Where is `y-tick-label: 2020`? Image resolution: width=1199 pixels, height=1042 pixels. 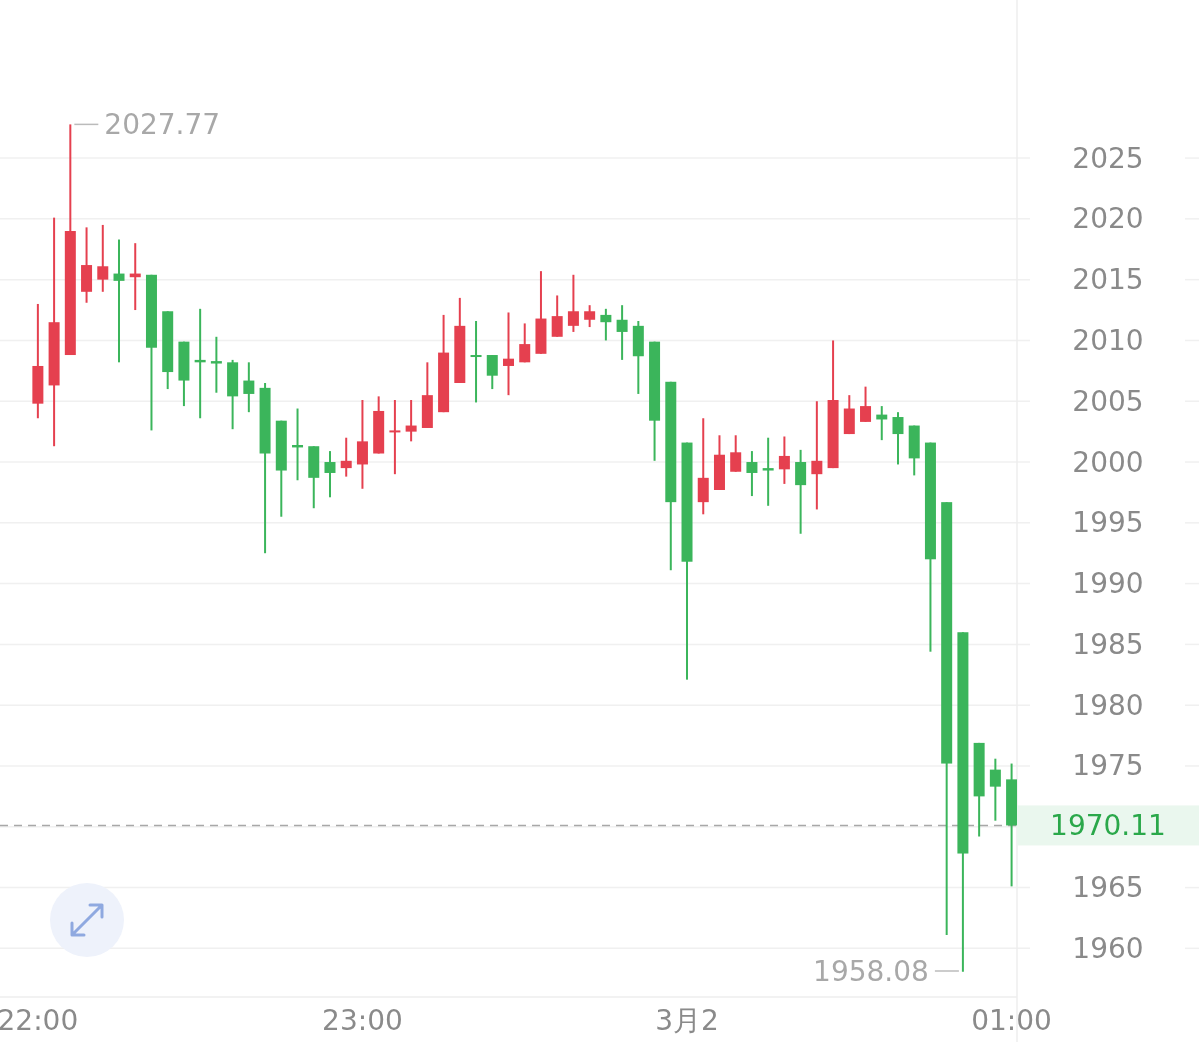 y-tick-label: 2020 is located at coordinates (1108, 219).